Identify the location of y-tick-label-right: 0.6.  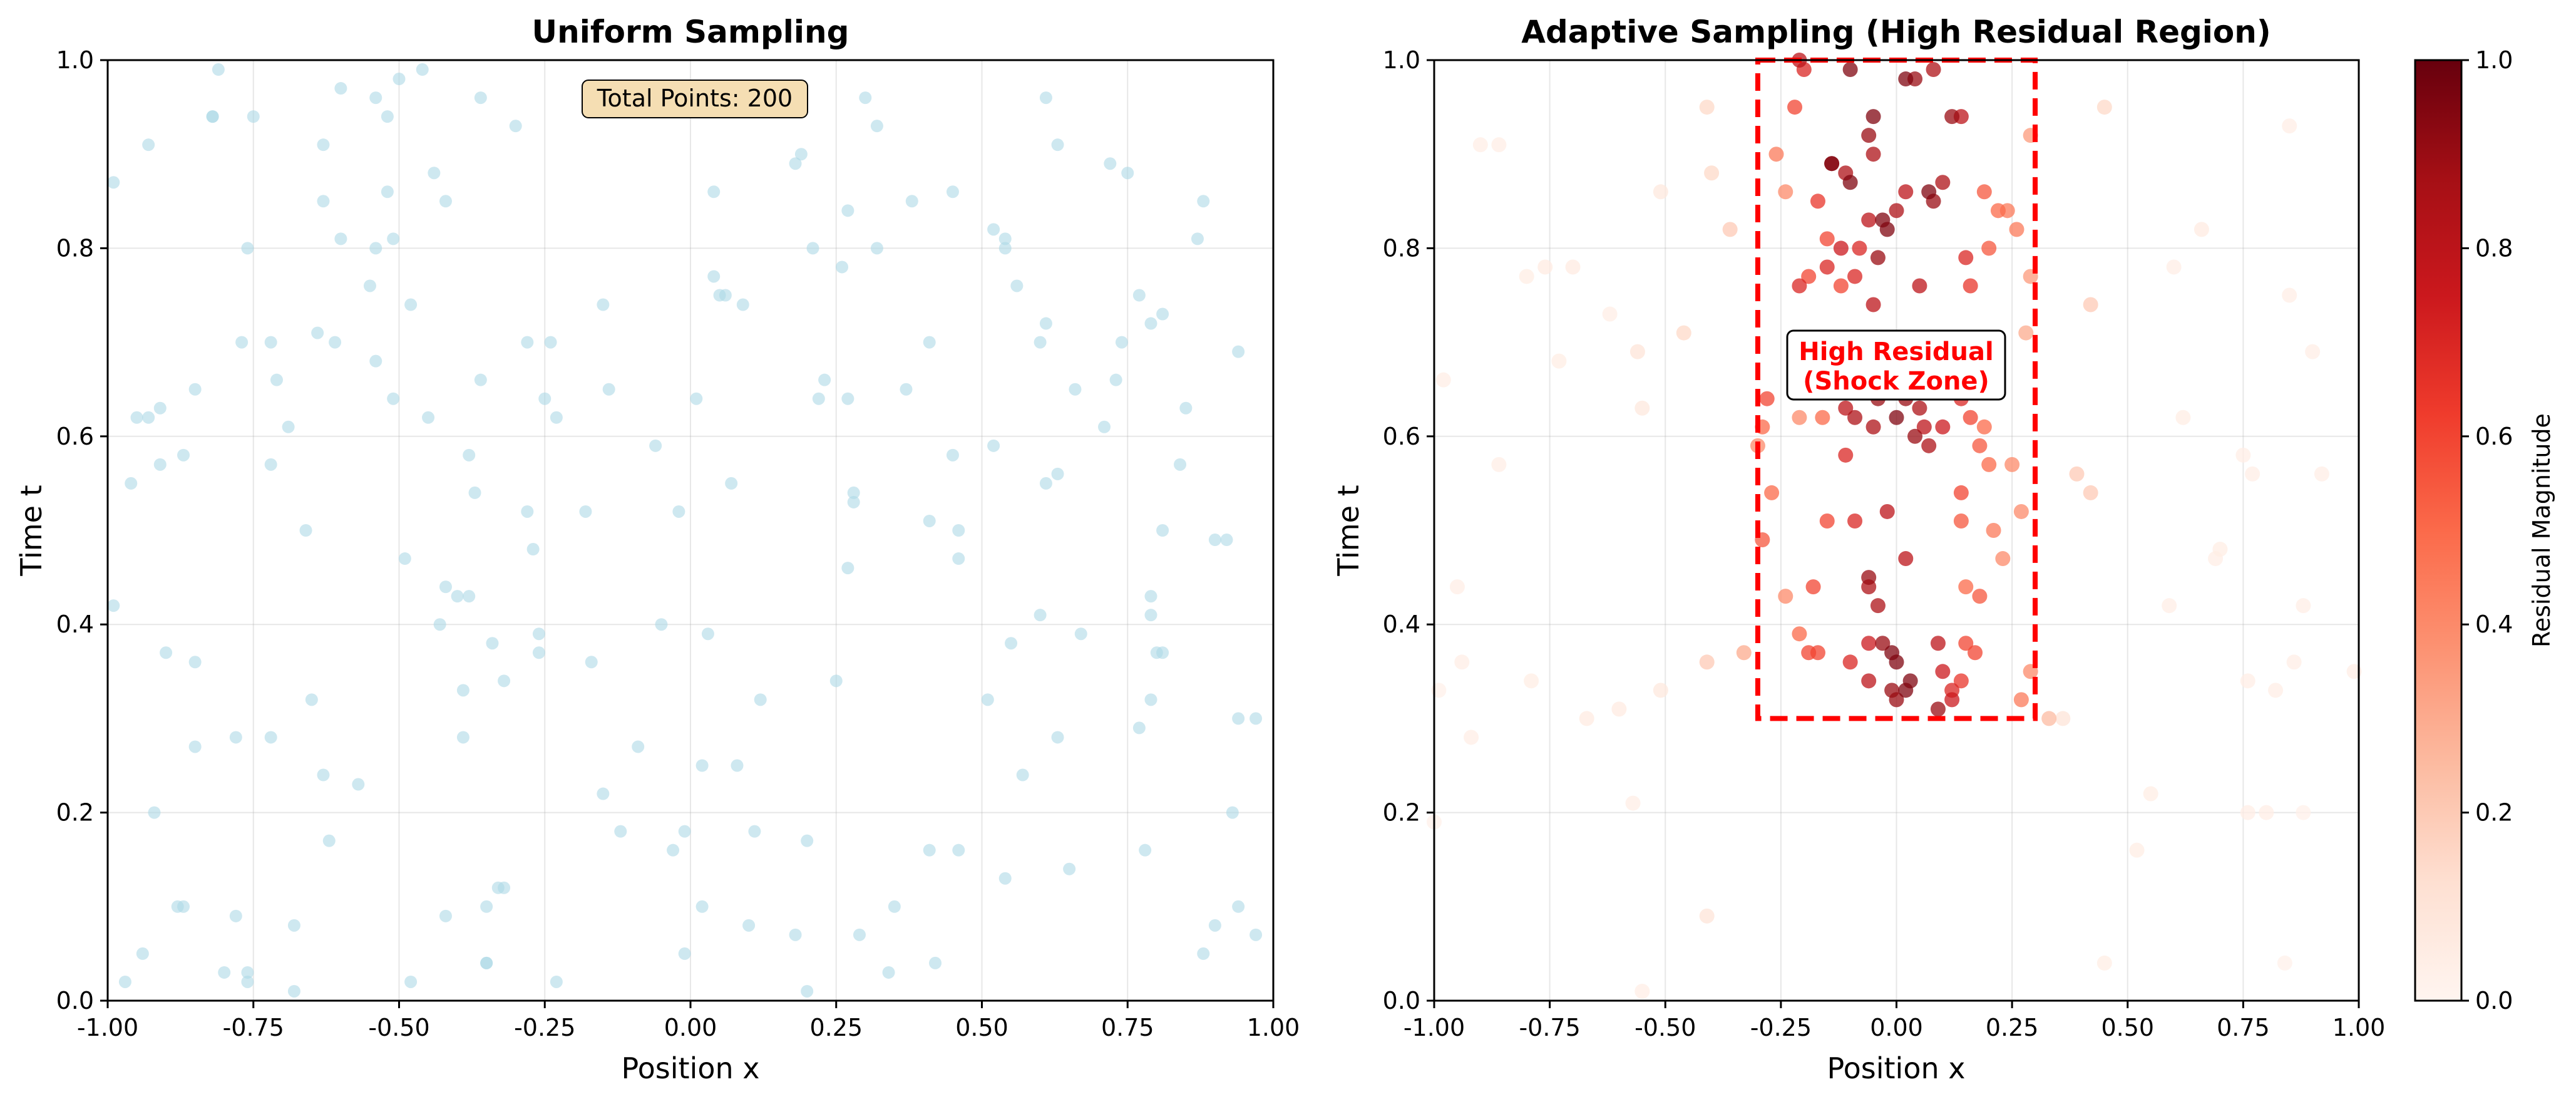
(1401, 436).